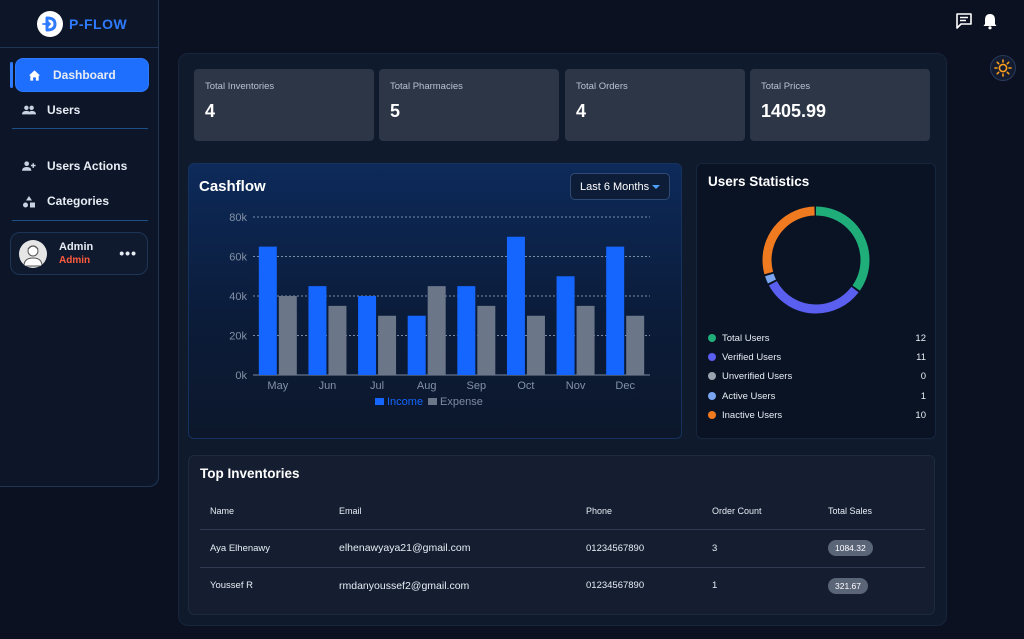 This screenshot has width=1024, height=639. I want to click on stat-row-label: Verified Users, so click(752, 357).